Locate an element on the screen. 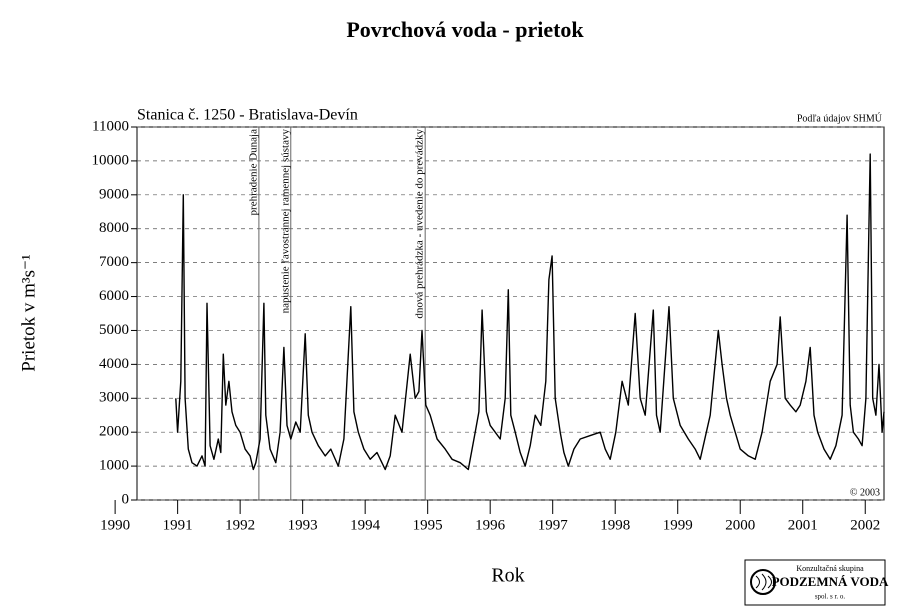 The height and width of the screenshot is (613, 900). y-tick-label: 7000 is located at coordinates (114, 262).